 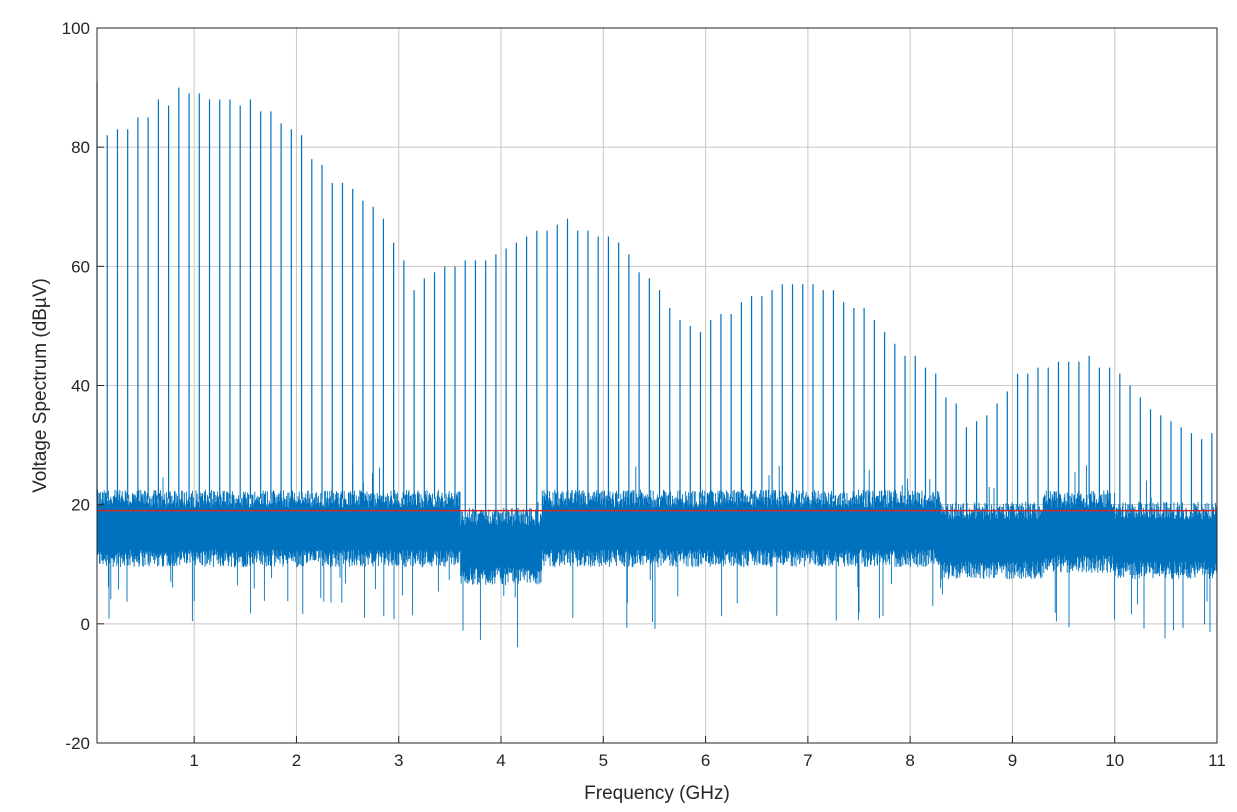 I want to click on x-tick-label: 11, so click(x=1217, y=760).